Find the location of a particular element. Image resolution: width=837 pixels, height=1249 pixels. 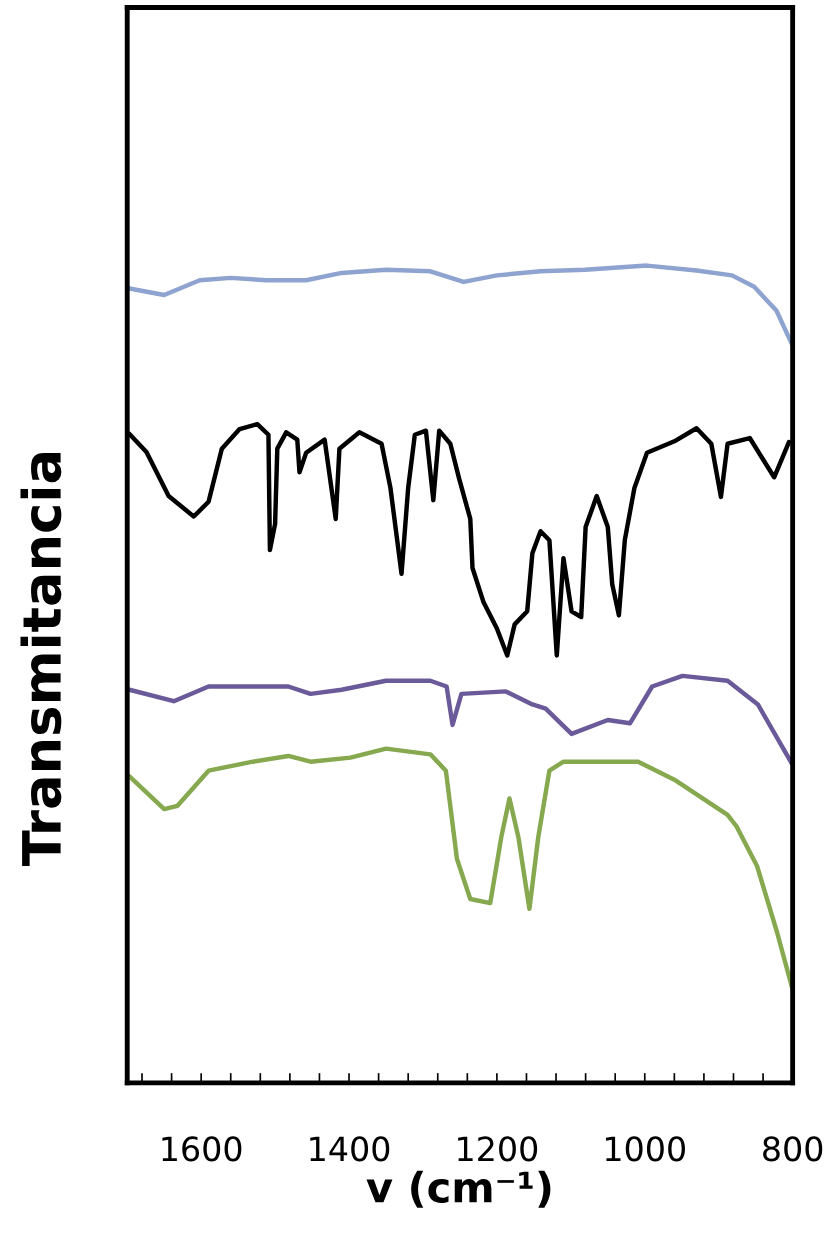

x-tick-label: 1400 is located at coordinates (350, 1149).